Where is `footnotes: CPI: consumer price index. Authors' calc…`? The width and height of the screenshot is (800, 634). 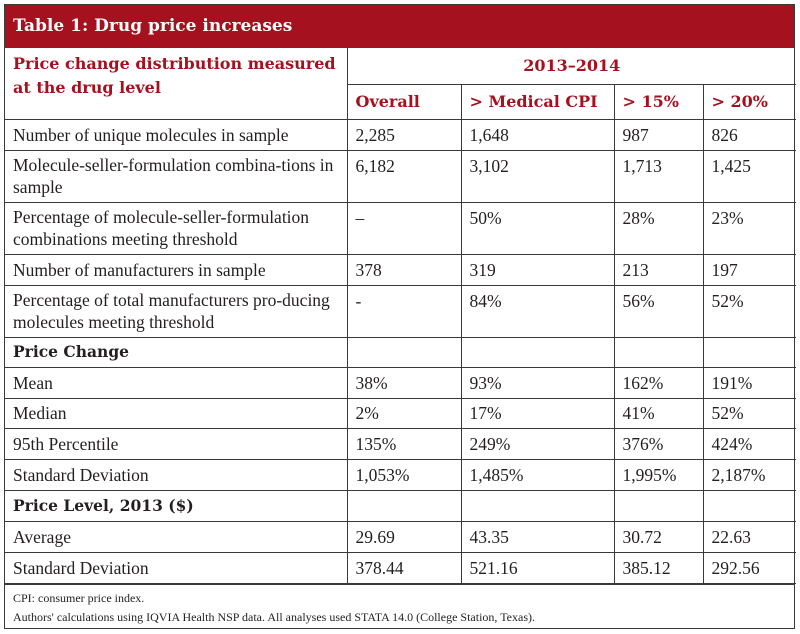
footnotes: CPI: consumer price index. Authors' calc… is located at coordinates (399, 605).